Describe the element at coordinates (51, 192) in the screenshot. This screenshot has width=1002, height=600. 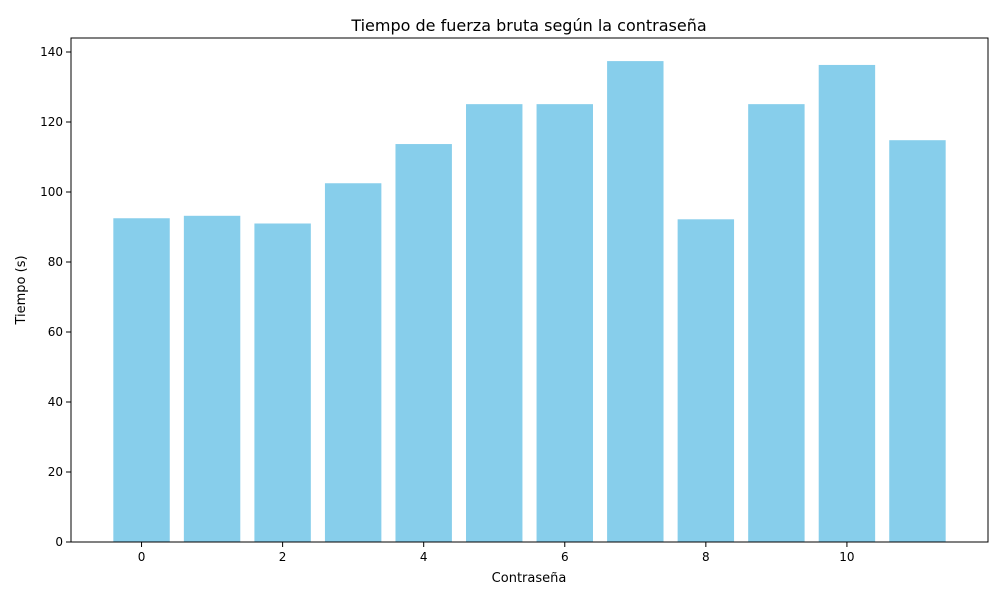
I see `y-tick-label: 100` at that location.